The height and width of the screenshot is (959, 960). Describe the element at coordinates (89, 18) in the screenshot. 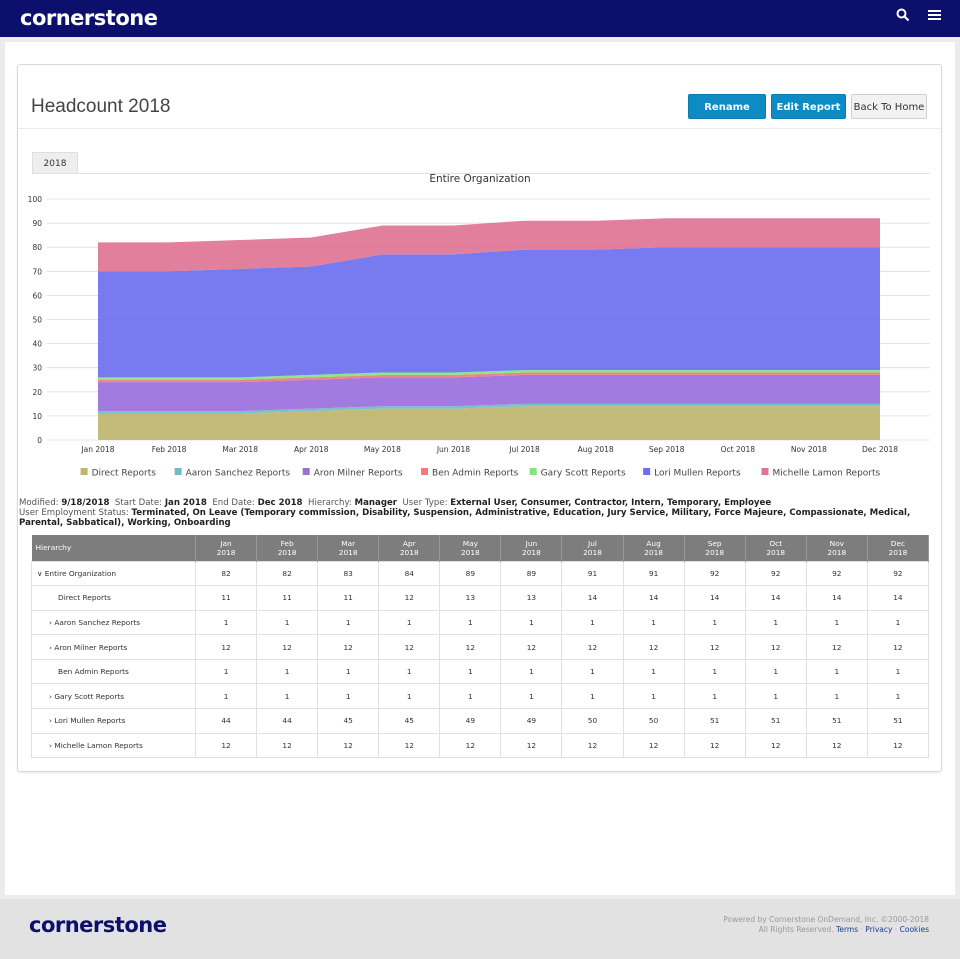

I see `cornerstone-logo: cornerstone` at that location.